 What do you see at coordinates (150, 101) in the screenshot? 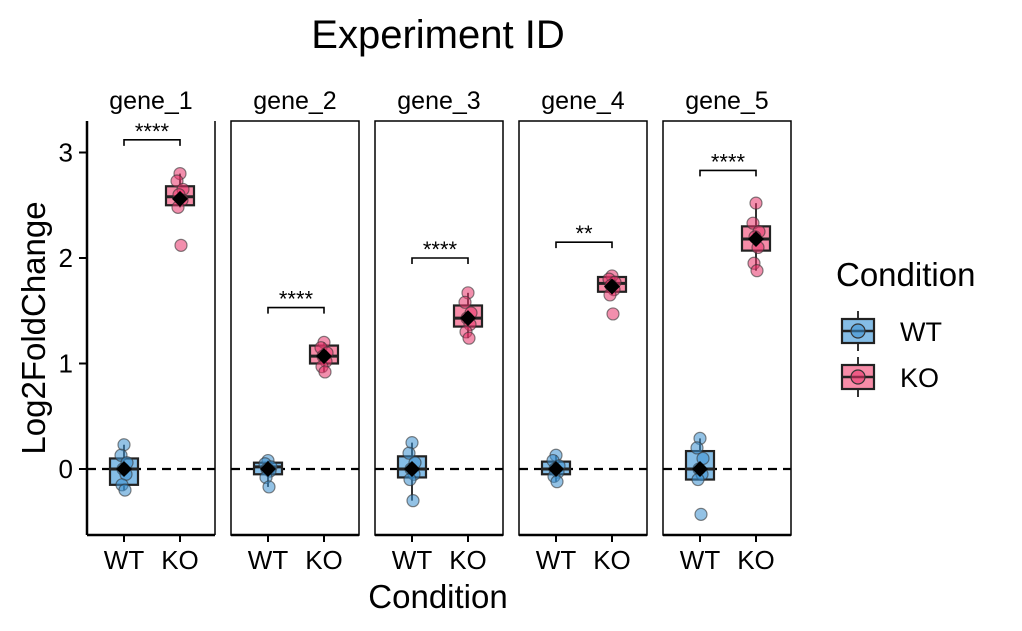
I see `facet-label: gene_1` at bounding box center [150, 101].